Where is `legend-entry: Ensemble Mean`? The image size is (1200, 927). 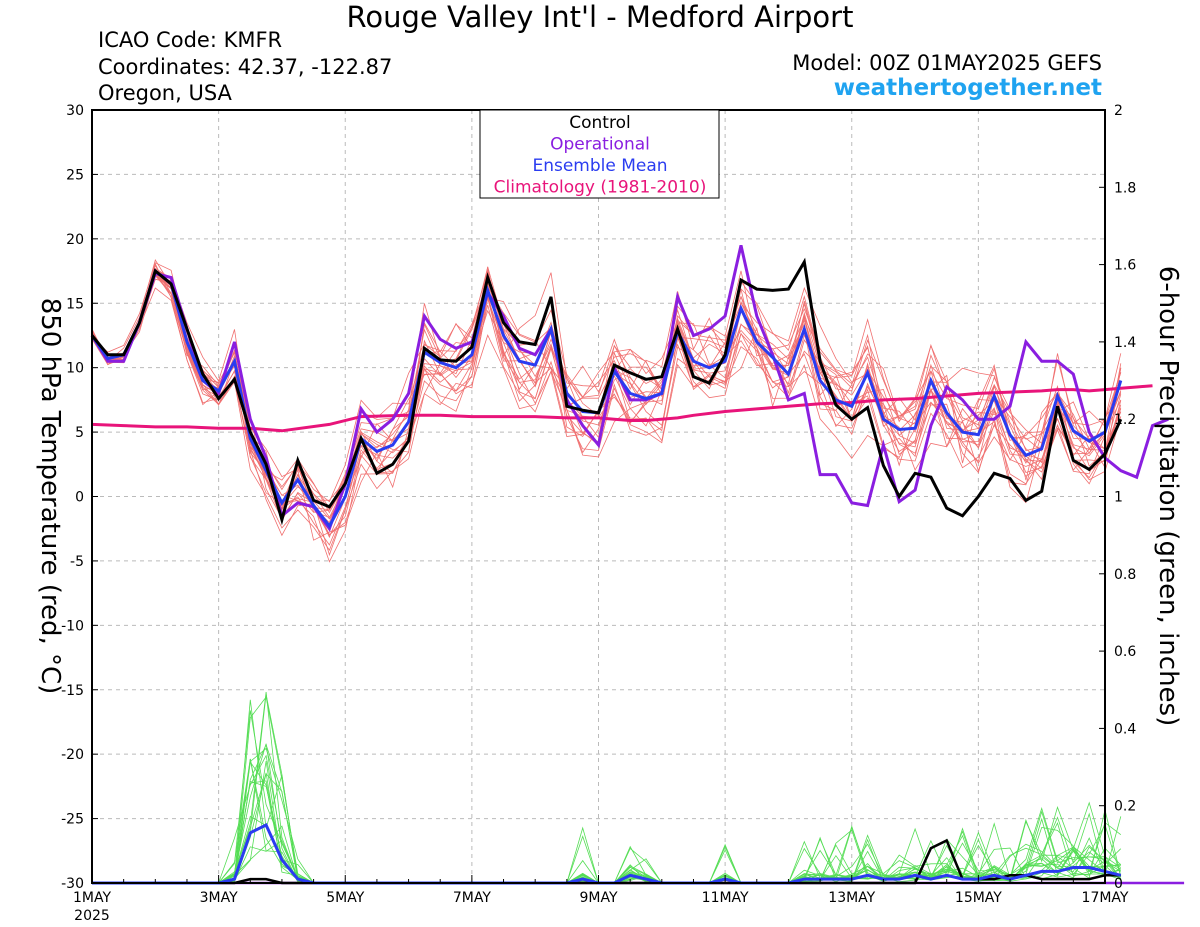 legend-entry: Ensemble Mean is located at coordinates (599, 166).